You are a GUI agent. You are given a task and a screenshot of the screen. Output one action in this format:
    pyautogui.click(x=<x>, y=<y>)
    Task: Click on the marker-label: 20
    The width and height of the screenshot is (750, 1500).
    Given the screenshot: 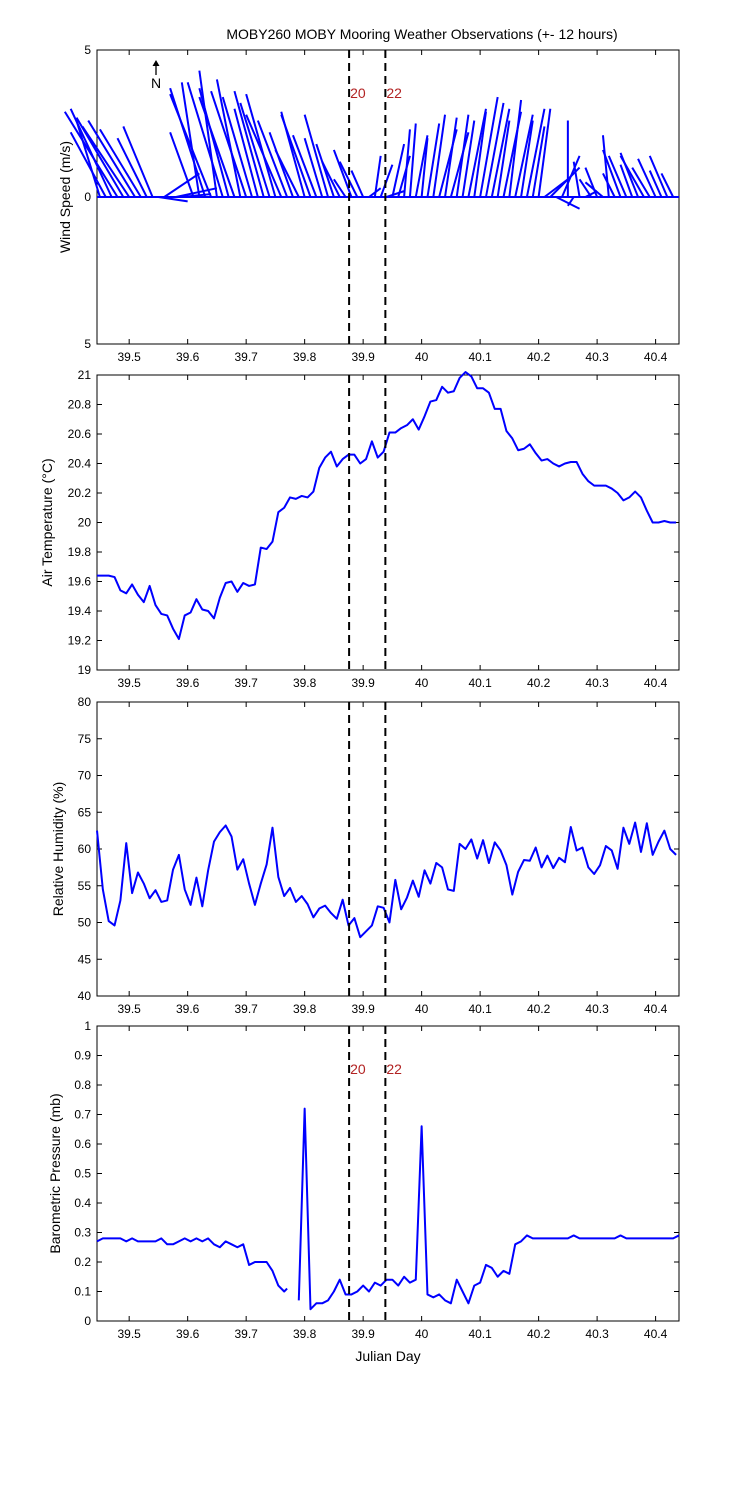 What is the action you would take?
    pyautogui.click(x=358, y=93)
    